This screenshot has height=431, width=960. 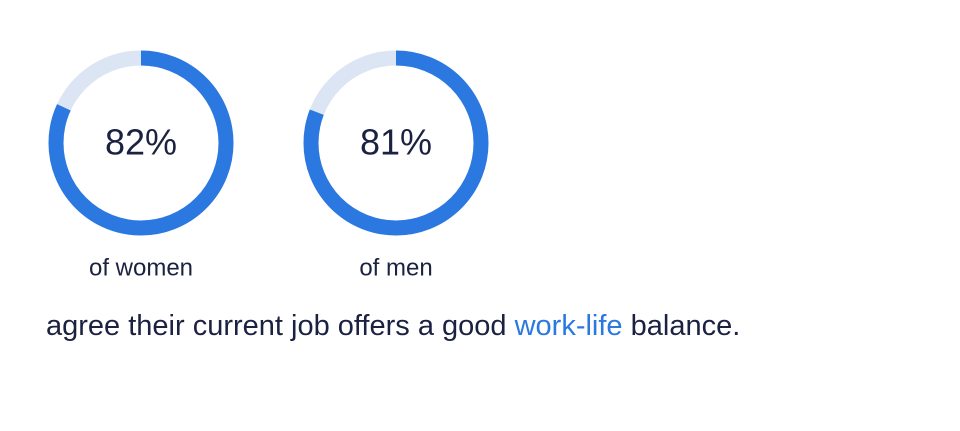 What do you see at coordinates (395, 267) in the screenshot?
I see `donut-caption: of men` at bounding box center [395, 267].